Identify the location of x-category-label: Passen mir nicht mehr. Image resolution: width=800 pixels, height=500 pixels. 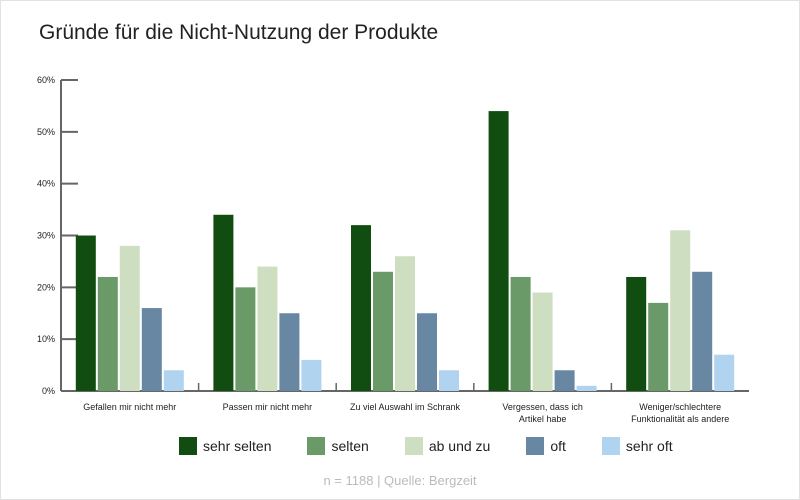
(268, 407).